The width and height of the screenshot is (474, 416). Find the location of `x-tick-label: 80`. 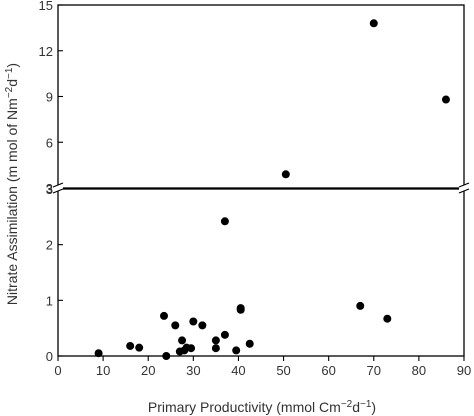

x-tick-label: 80 is located at coordinates (419, 370).